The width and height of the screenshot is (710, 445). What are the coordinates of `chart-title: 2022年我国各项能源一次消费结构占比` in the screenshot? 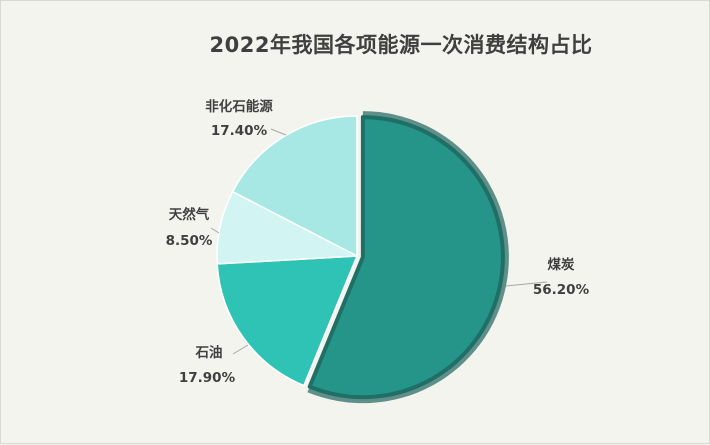 It's located at (401, 45).